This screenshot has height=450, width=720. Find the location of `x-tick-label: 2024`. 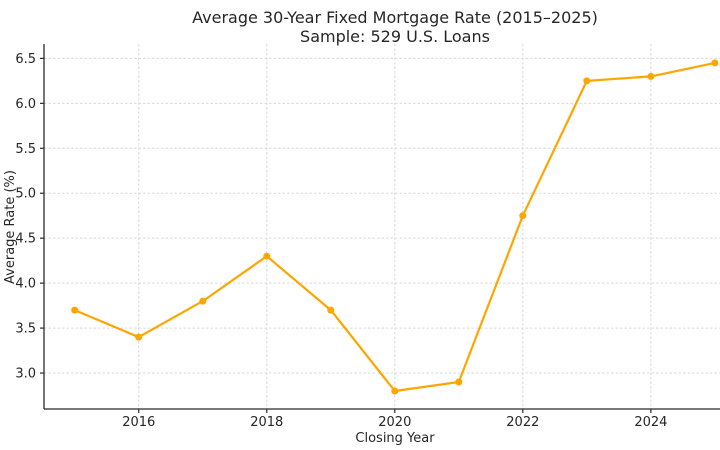

x-tick-label: 2024 is located at coordinates (650, 422).